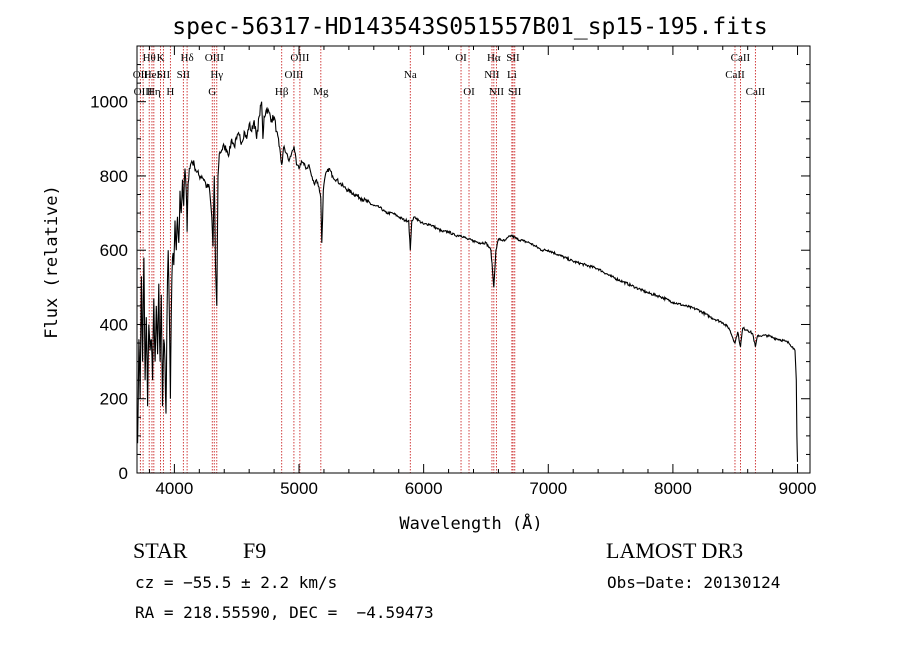 This screenshot has width=900, height=649. What do you see at coordinates (673, 488) in the screenshot?
I see `x-tick-label-4: 8000` at bounding box center [673, 488].